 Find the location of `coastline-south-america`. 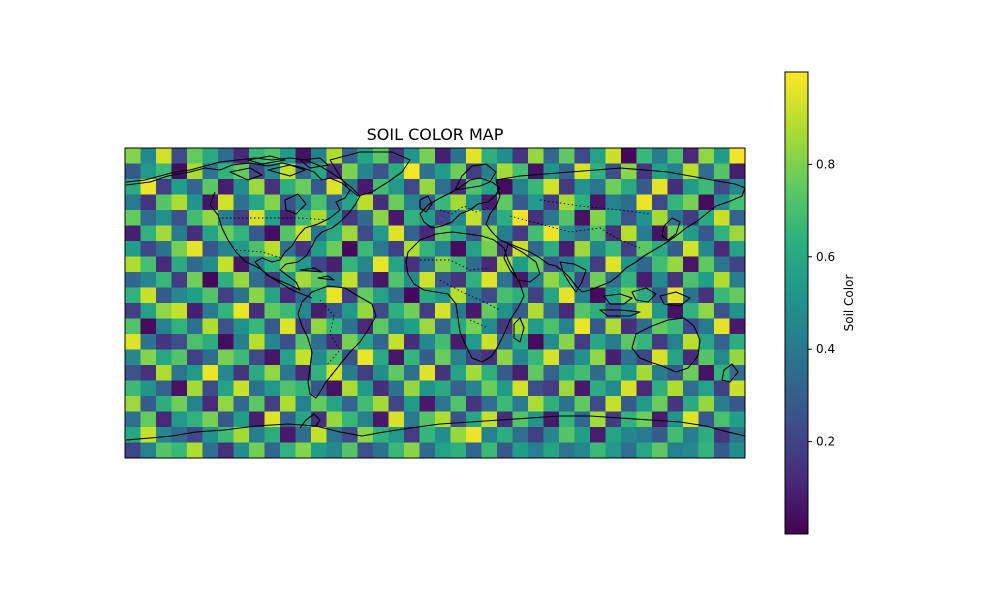

coastline-south-america is located at coordinates (337, 342).